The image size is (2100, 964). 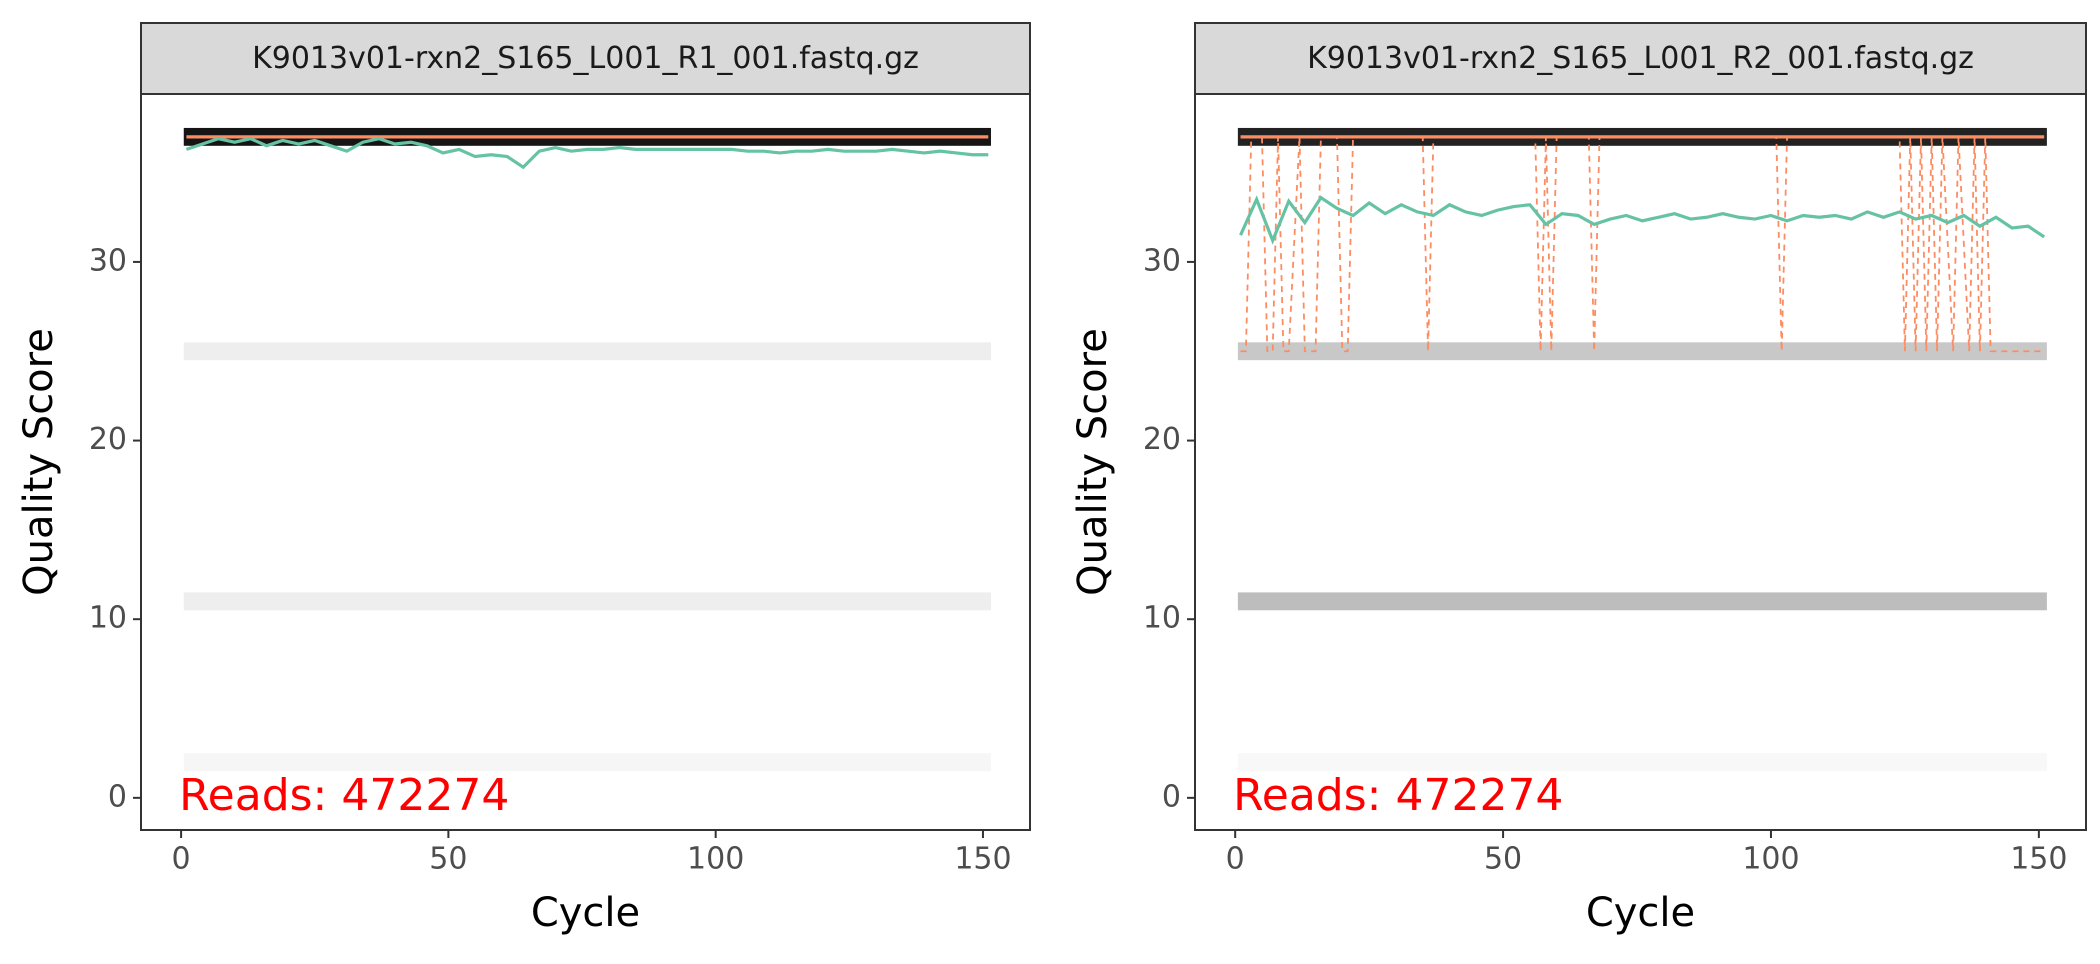 I want to click on strip, so click(x=585, y=58).